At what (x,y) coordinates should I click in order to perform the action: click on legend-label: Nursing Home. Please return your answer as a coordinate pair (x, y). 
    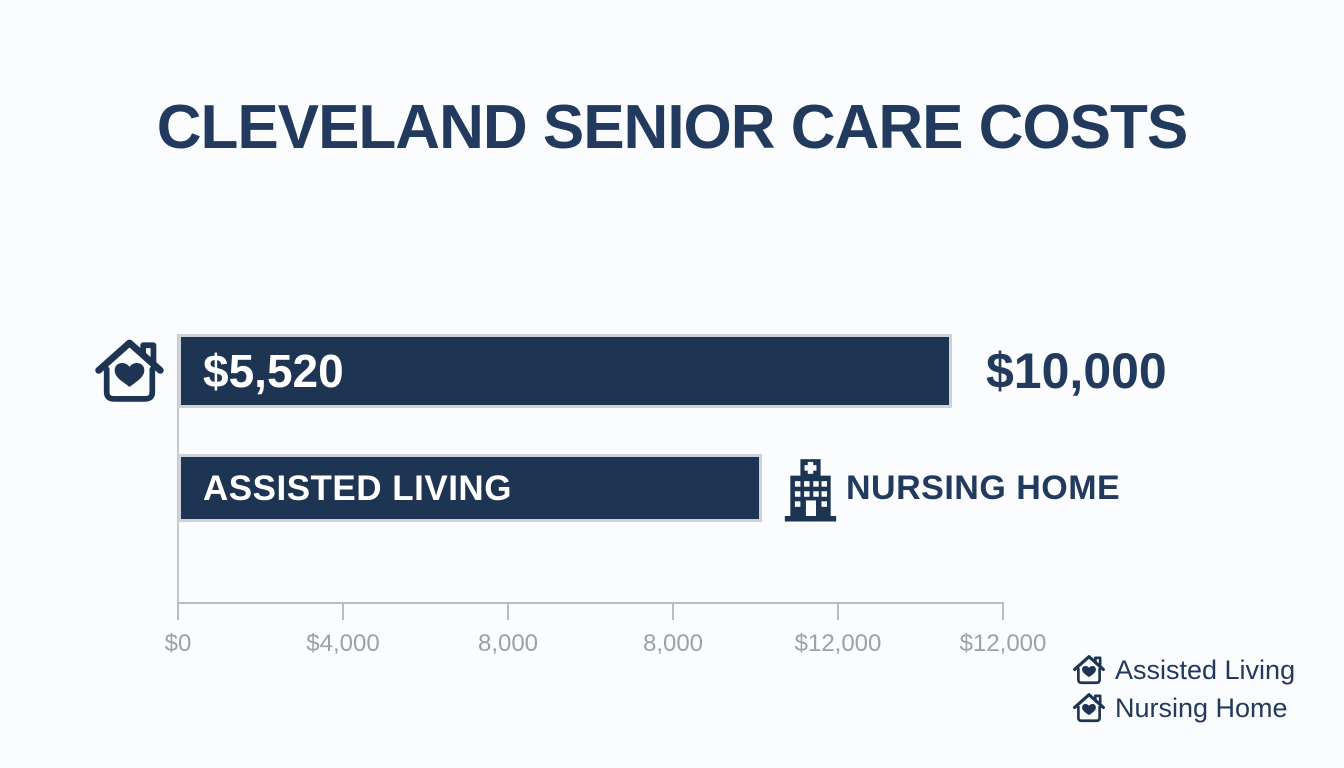
    Looking at the image, I should click on (1201, 707).